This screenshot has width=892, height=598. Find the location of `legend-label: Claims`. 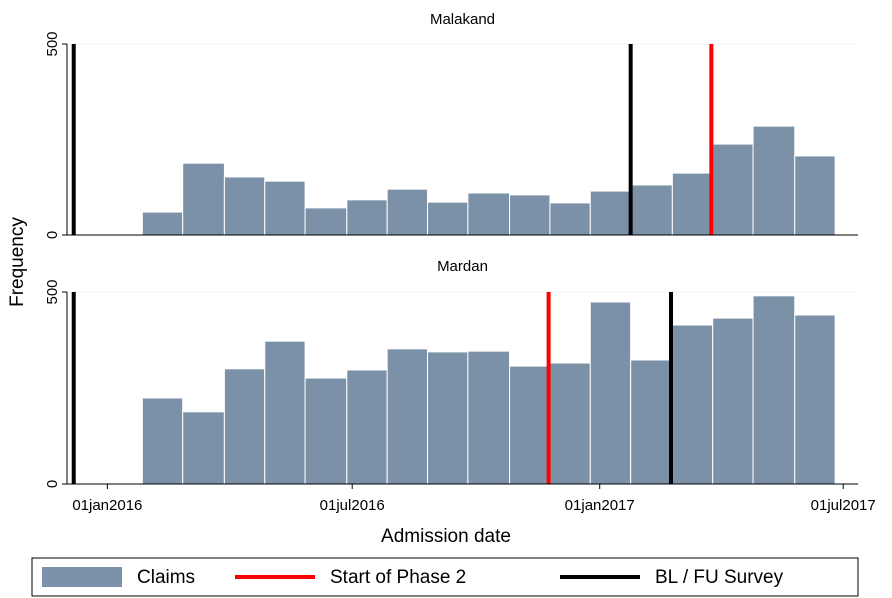

legend-label: Claims is located at coordinates (166, 577).